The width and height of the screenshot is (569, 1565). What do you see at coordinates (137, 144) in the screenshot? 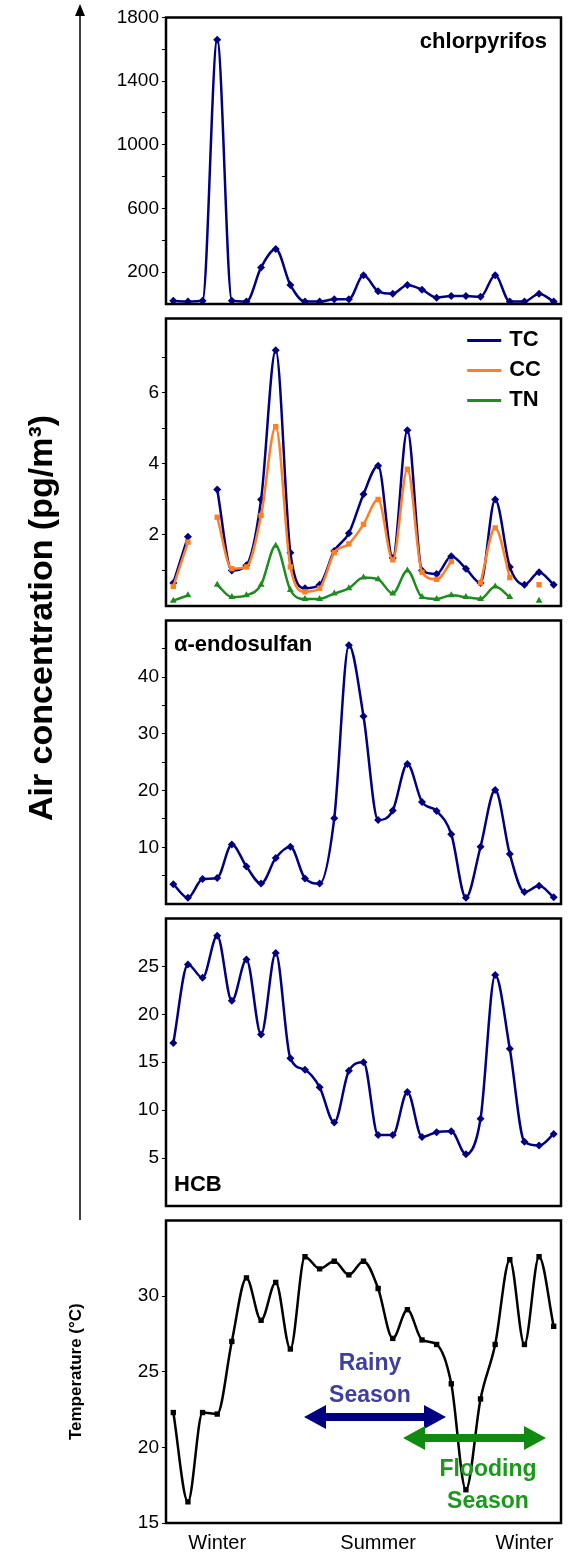
I see `y-tick-label: 1000` at bounding box center [137, 144].